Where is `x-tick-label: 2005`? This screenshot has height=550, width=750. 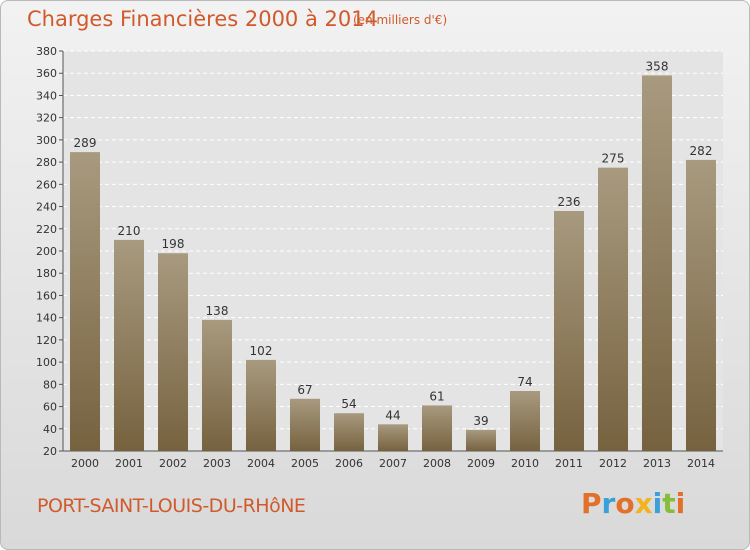 x-tick-label: 2005 is located at coordinates (305, 463).